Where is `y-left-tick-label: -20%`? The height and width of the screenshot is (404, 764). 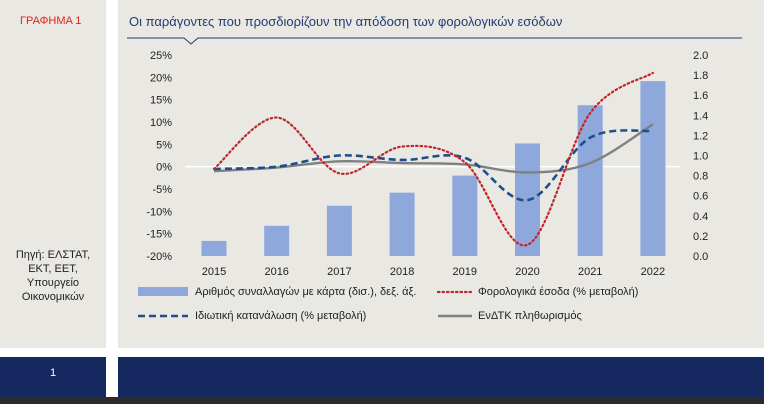 y-left-tick-label: -20% is located at coordinates (159, 257).